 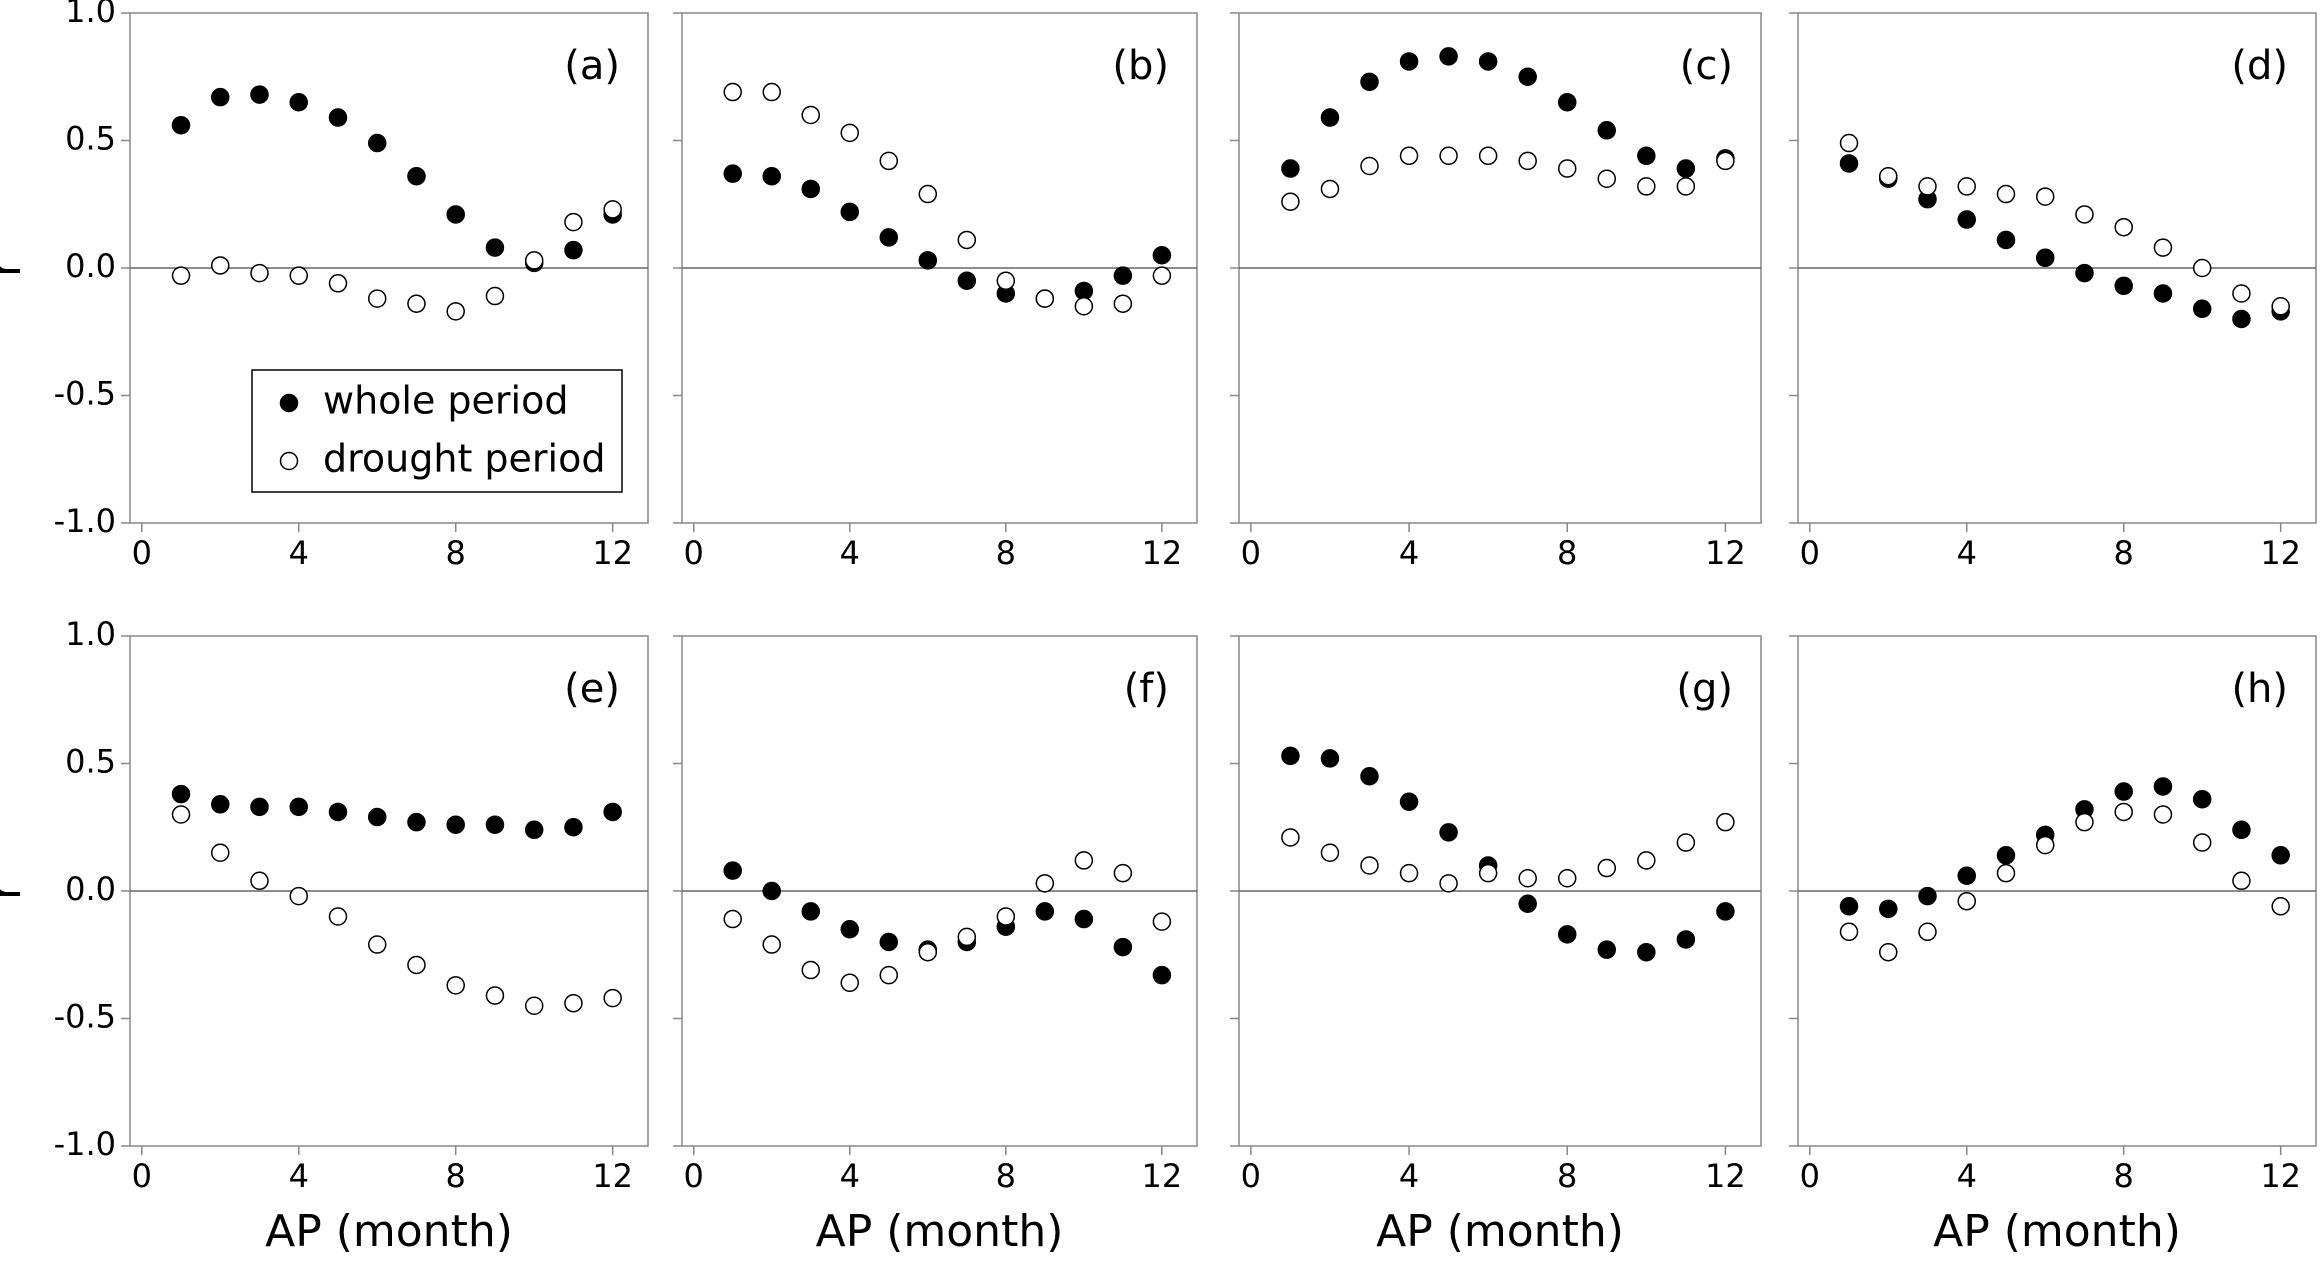 What do you see at coordinates (1146, 689) in the screenshot?
I see `panel-label: (f)` at bounding box center [1146, 689].